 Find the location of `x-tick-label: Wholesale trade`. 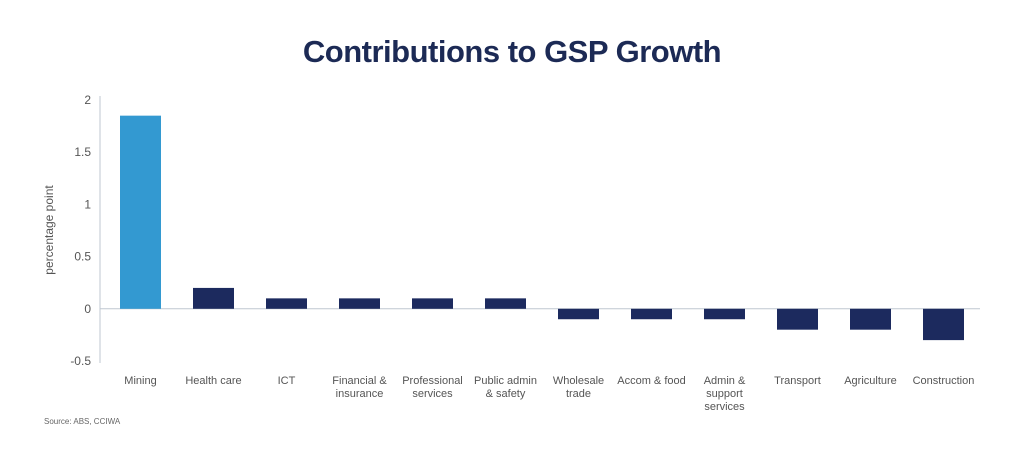

x-tick-label: Wholesale trade is located at coordinates (578, 387).